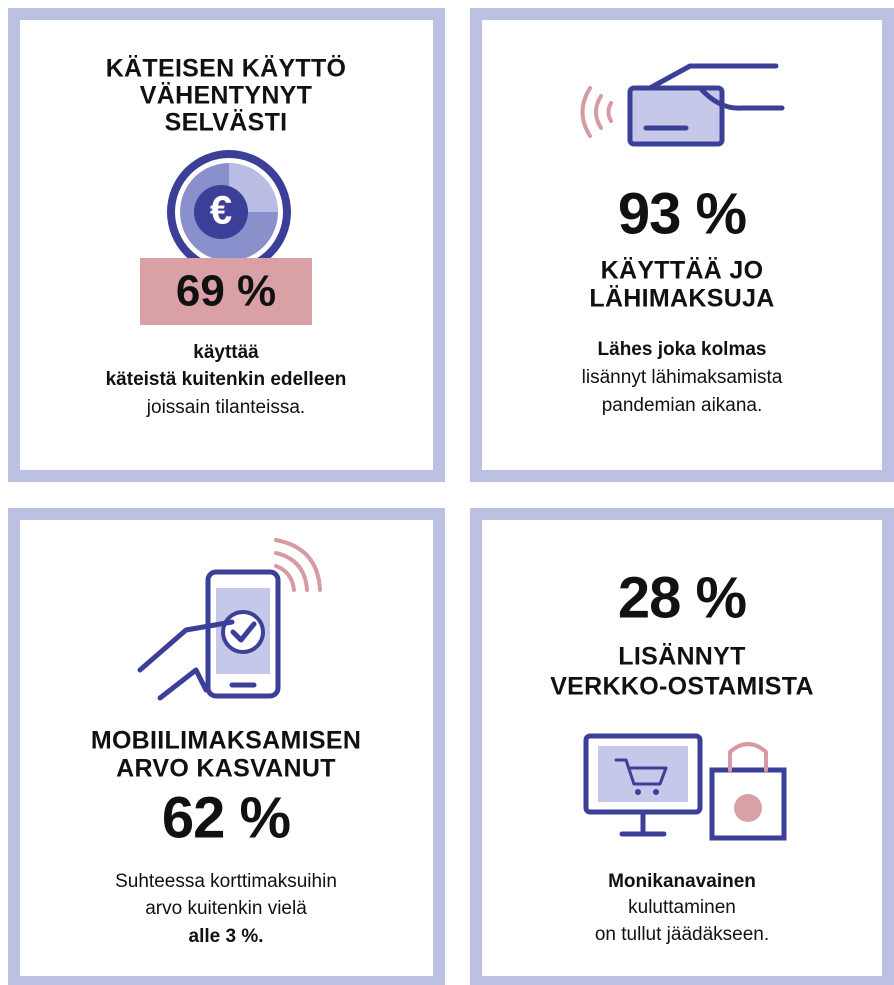 The height and width of the screenshot is (985, 894). What do you see at coordinates (682, 934) in the screenshot?
I see `panel-text: on tullut jäädäkseen.` at bounding box center [682, 934].